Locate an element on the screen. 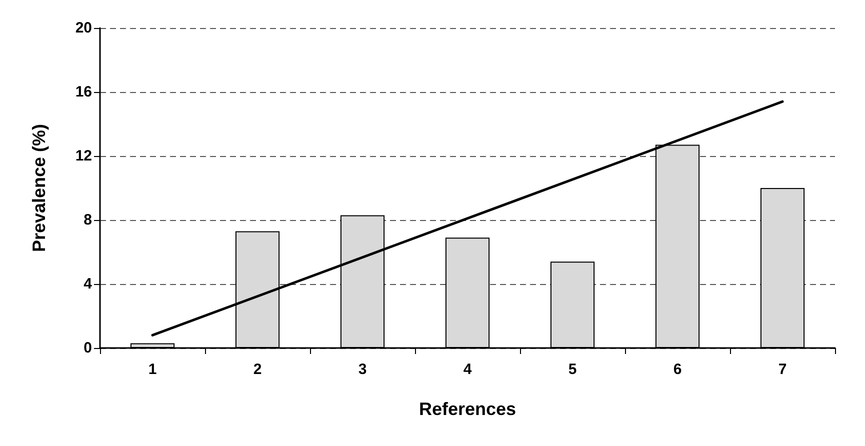 The width and height of the screenshot is (865, 446). x-tick-label: 7 is located at coordinates (782, 369).